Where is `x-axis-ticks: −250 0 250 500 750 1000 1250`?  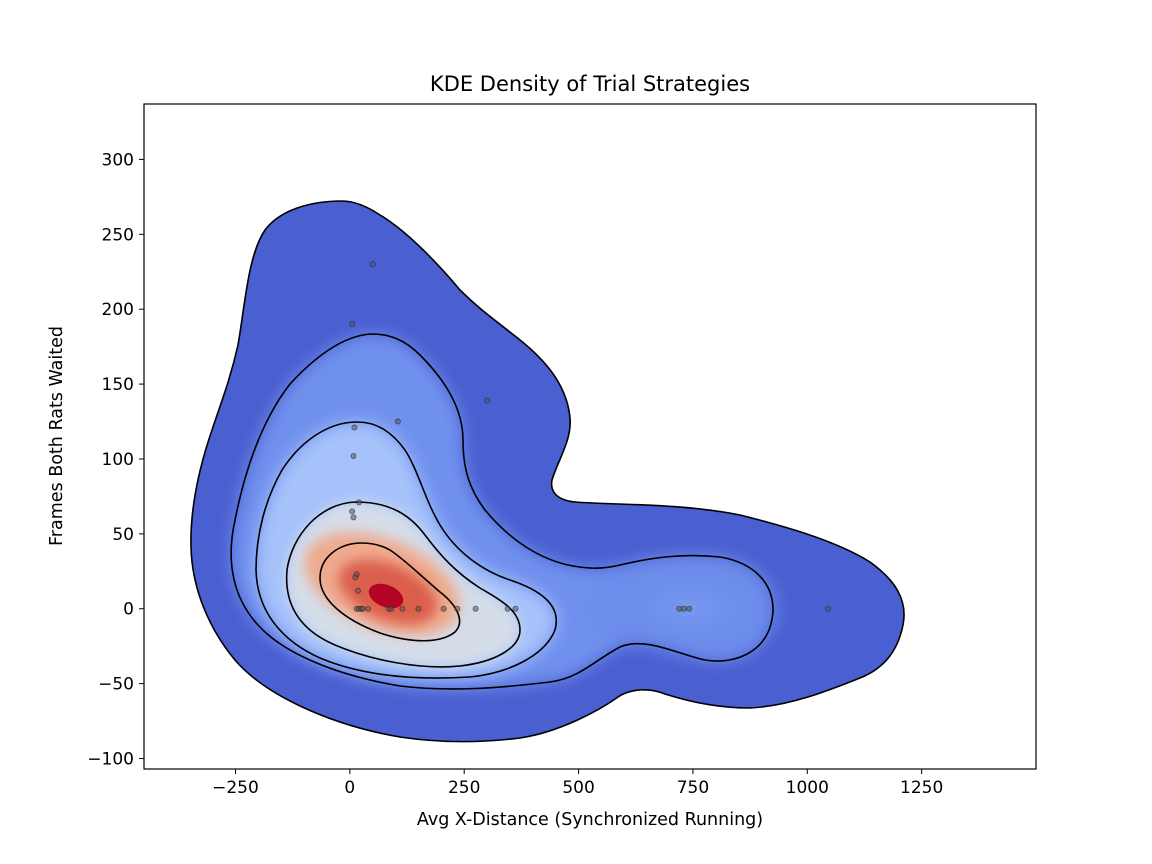 x-axis-ticks: −250 0 250 500 750 1000 1250 is located at coordinates (577, 783).